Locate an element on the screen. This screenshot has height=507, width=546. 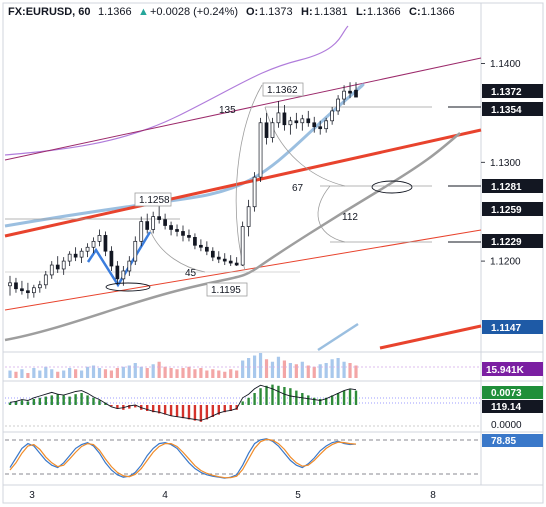
time-tick-label: 8 is located at coordinates (433, 495).